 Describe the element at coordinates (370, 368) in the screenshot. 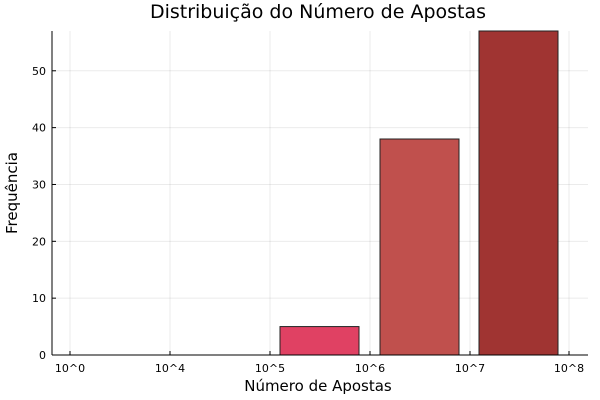

I see `x-tick-label: 10^6` at that location.